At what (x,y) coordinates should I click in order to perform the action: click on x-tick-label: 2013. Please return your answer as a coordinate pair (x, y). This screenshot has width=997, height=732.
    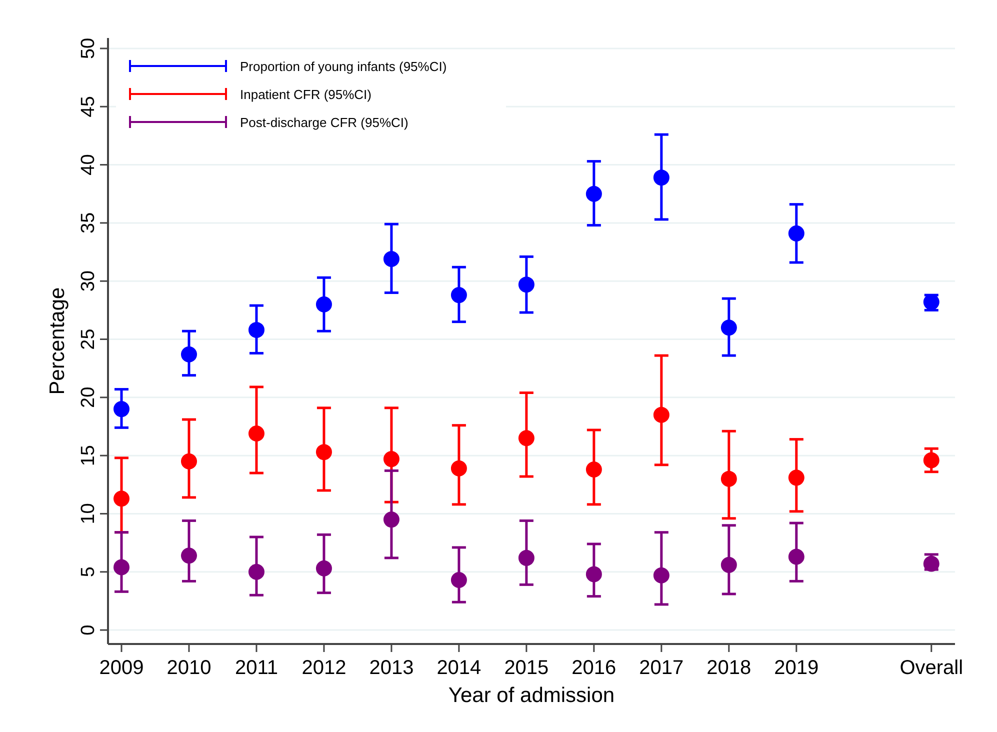
    Looking at the image, I should click on (391, 668).